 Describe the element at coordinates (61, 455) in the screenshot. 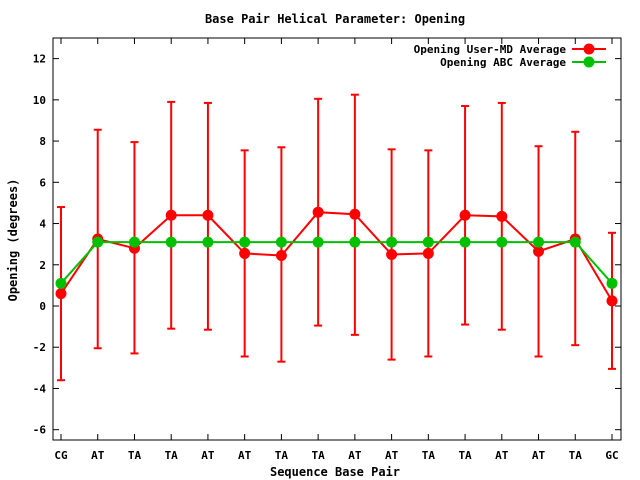

I see `x-tick-label: CG` at that location.